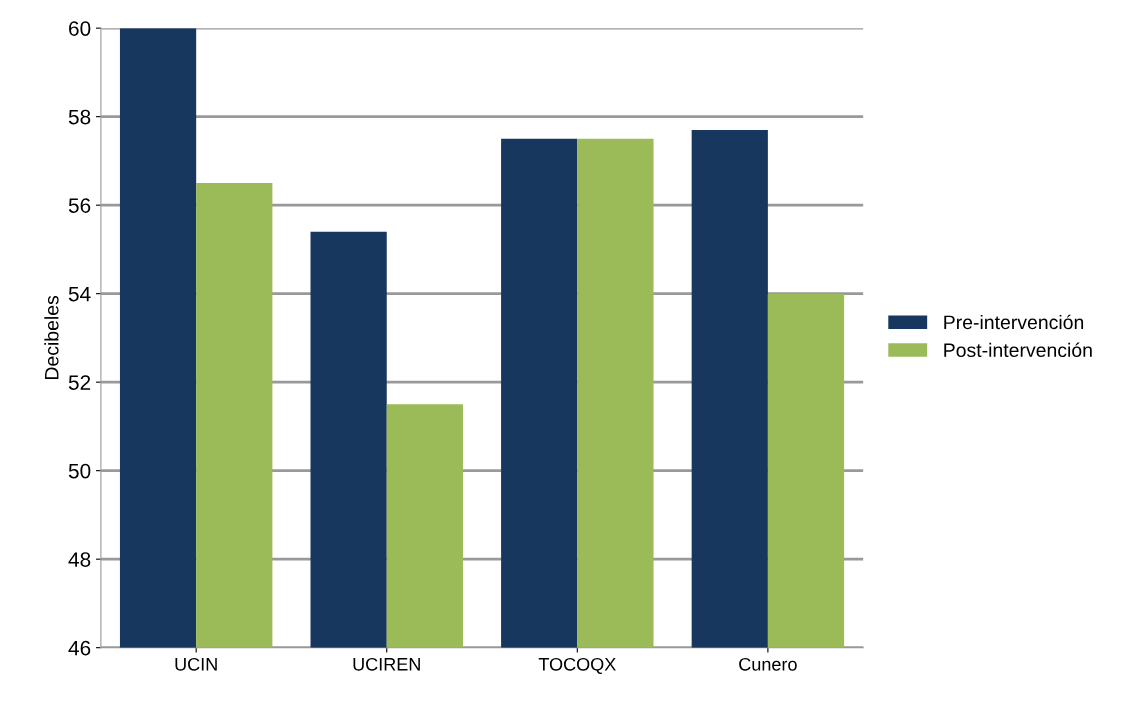  What do you see at coordinates (79, 205) in the screenshot?
I see `y-tick-label: 56` at bounding box center [79, 205].